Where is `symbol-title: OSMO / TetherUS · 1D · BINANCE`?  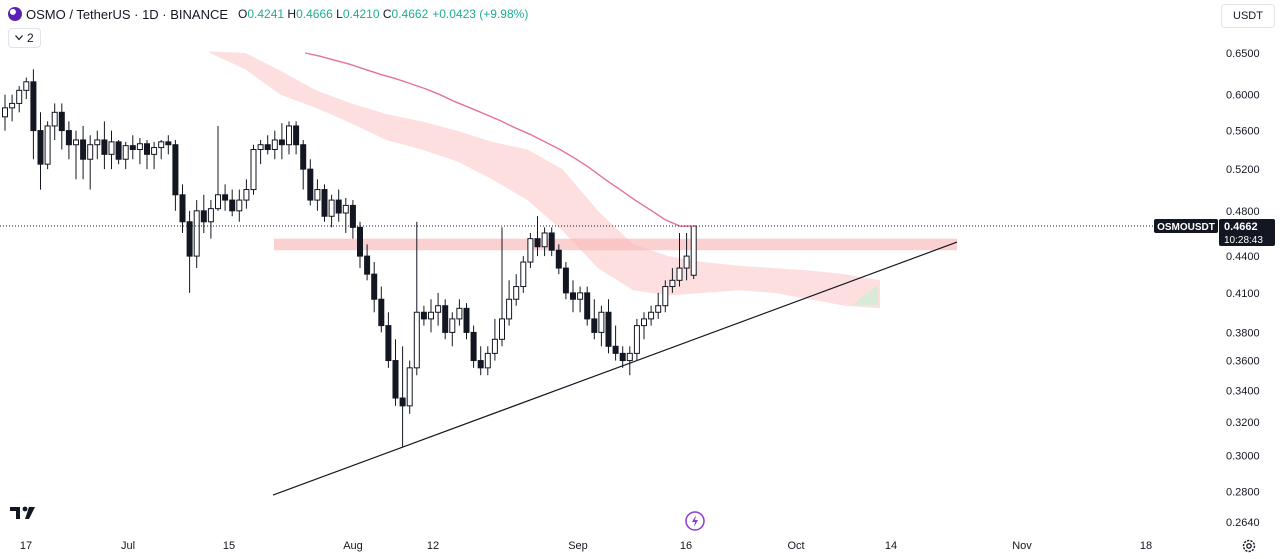 symbol-title: OSMO / TetherUS · 1D · BINANCE is located at coordinates (127, 14).